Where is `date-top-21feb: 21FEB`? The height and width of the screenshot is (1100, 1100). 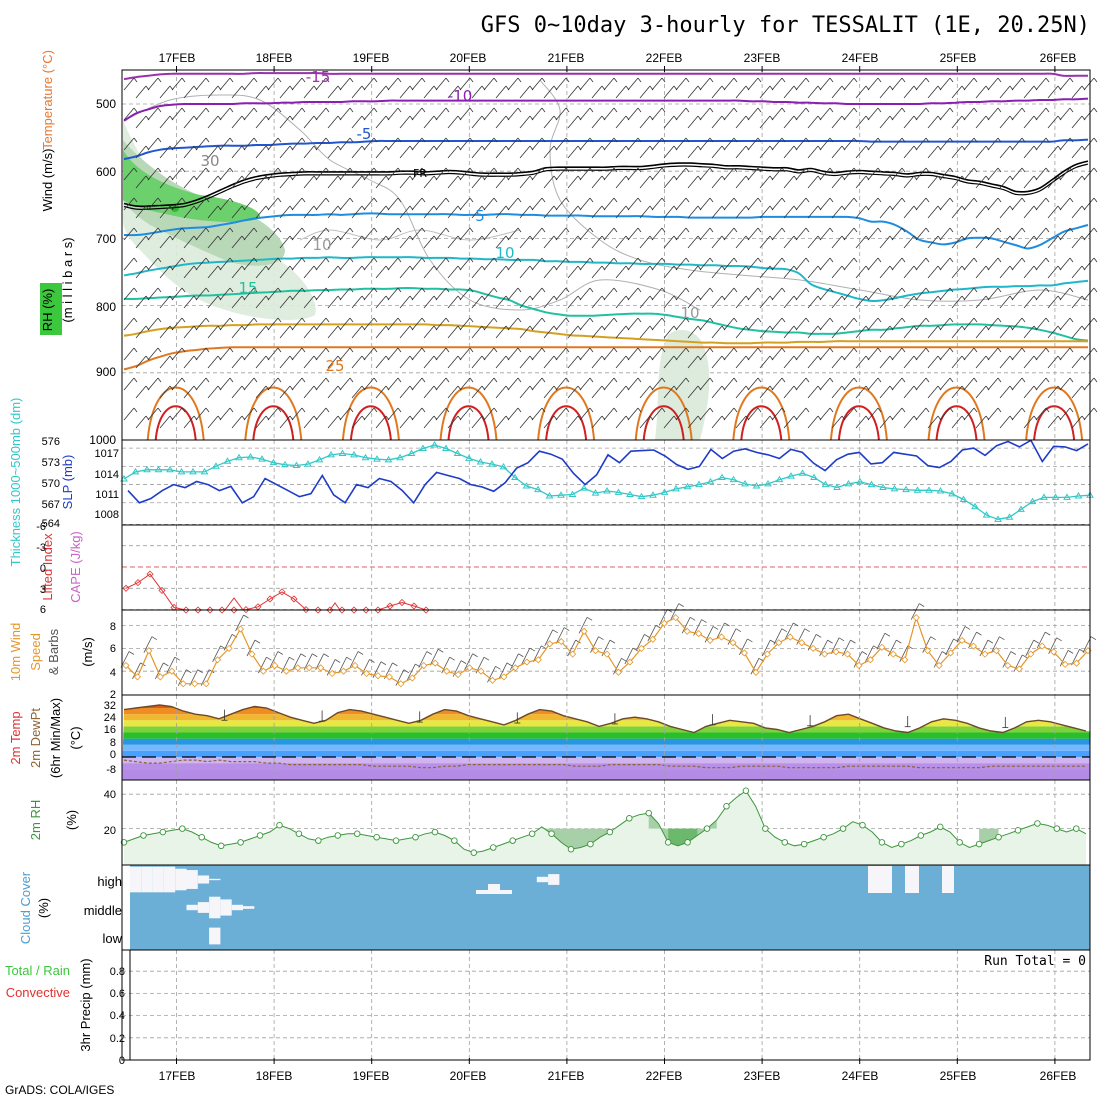
date-top-21feb: 21FEB is located at coordinates (566, 58).